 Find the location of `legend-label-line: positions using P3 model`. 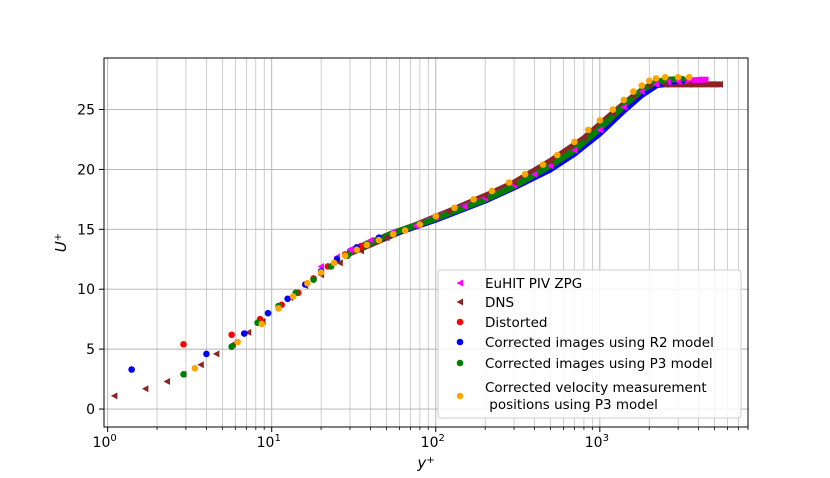

legend-label-line: positions using P3 model is located at coordinates (571, 405).